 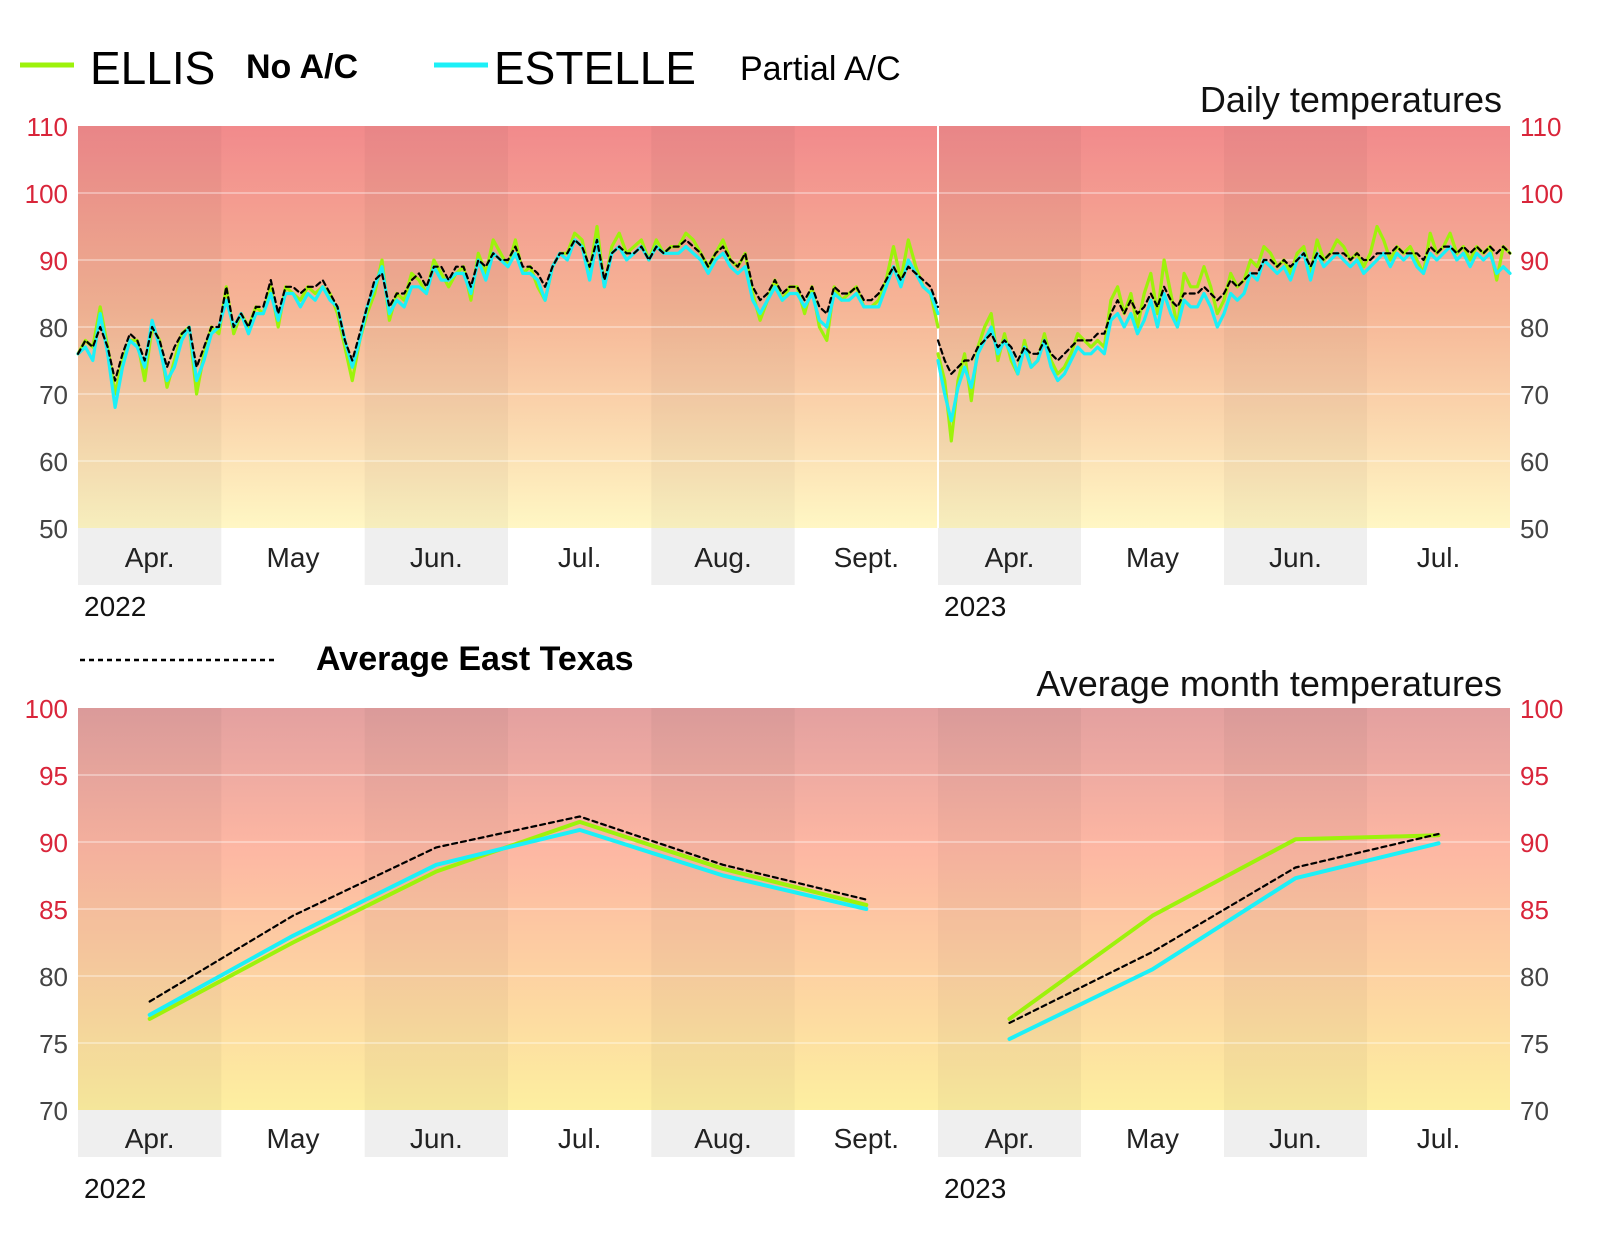 What do you see at coordinates (53, 1044) in the screenshot?
I see `y-tick-label-left: 75` at bounding box center [53, 1044].